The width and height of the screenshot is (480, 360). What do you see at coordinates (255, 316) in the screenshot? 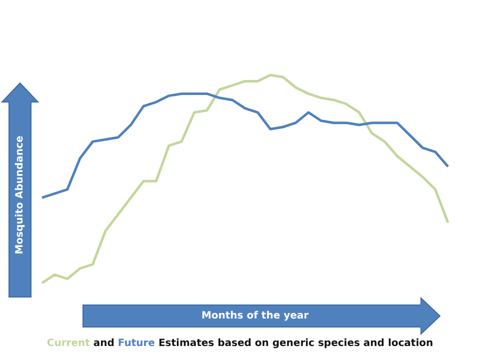
I see `x-axis-title: Months of the year` at bounding box center [255, 316].